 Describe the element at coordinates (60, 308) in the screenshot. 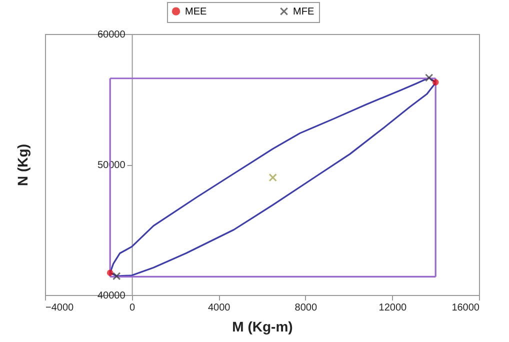

I see `x-tick-label: −4000` at that location.